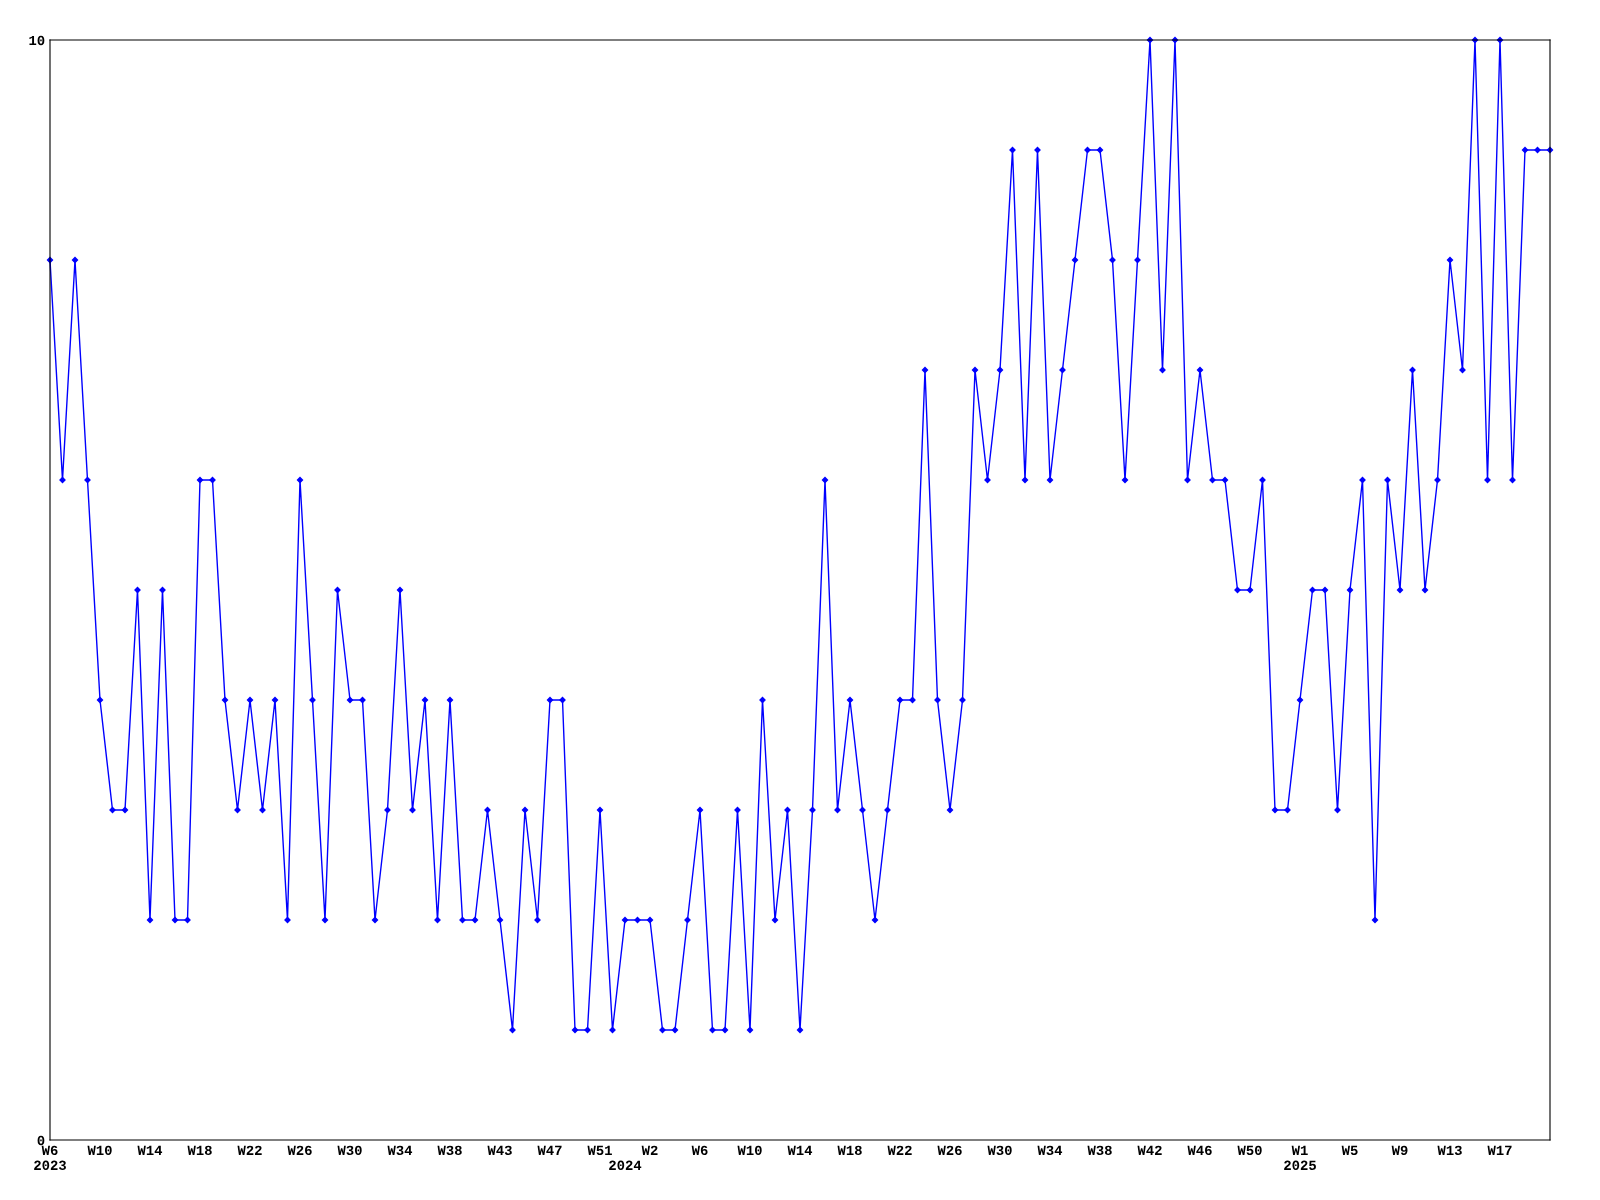 The height and width of the screenshot is (1200, 1600). Describe the element at coordinates (1449, 1150) in the screenshot. I see `x-tick-label: W13` at that location.